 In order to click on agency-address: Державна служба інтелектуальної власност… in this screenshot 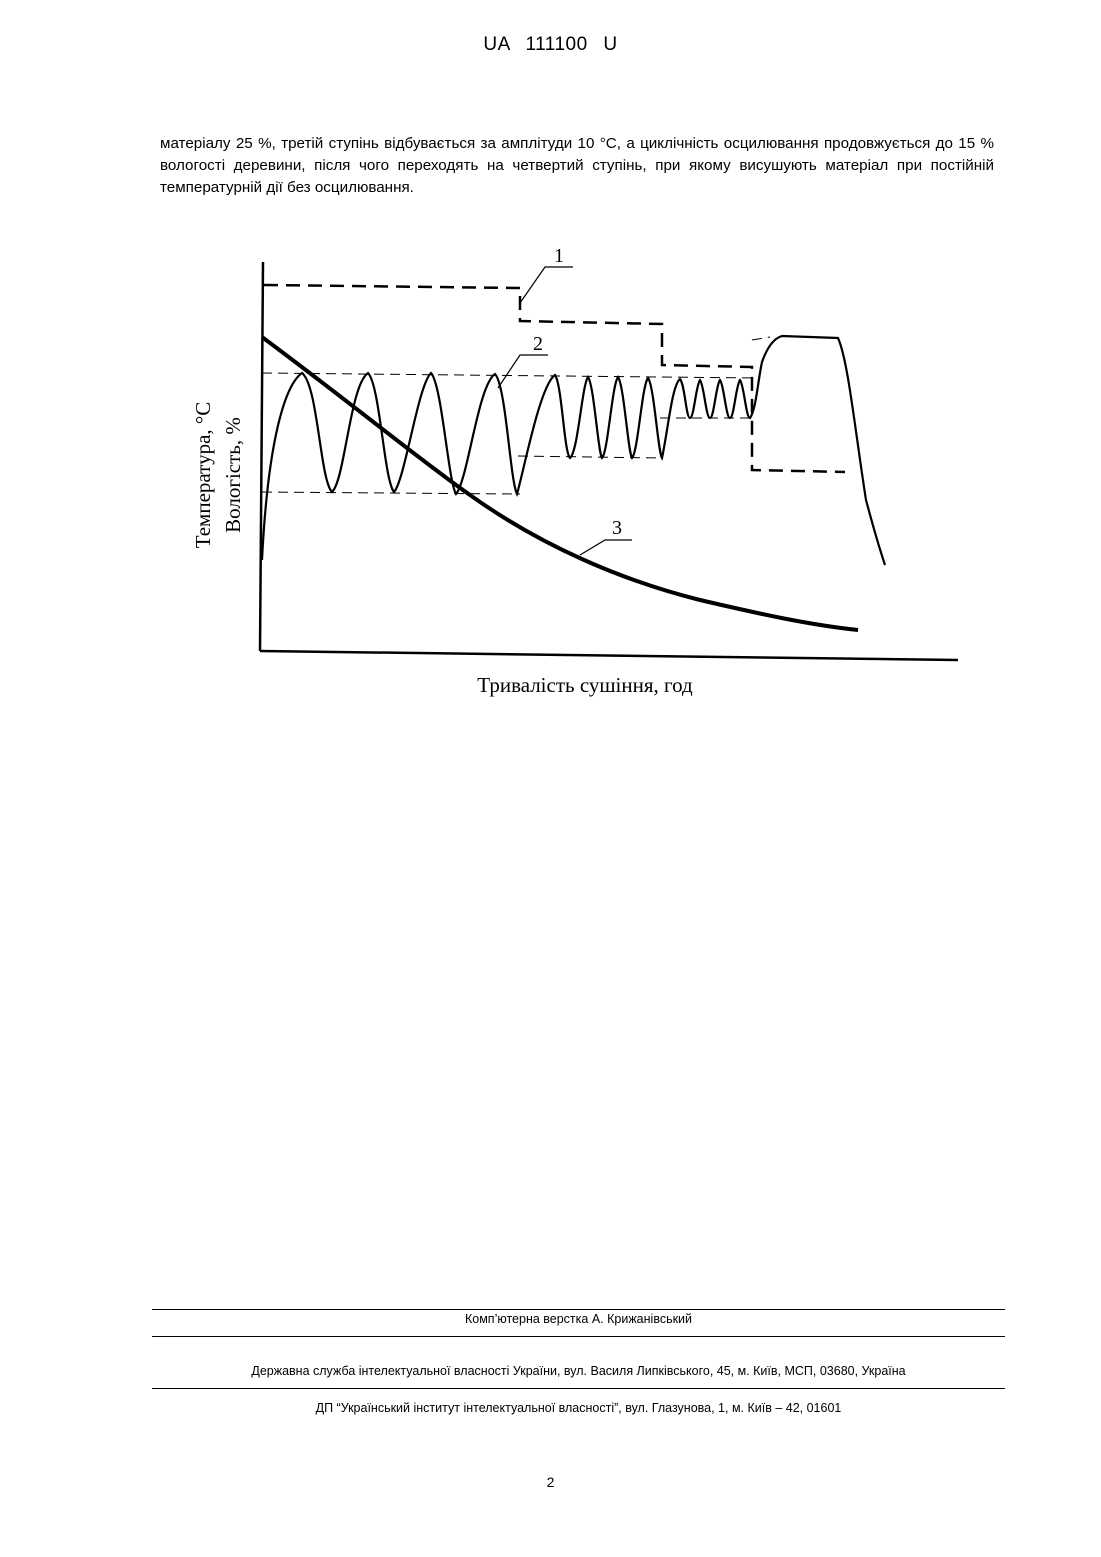, I will do `click(578, 1371)`.